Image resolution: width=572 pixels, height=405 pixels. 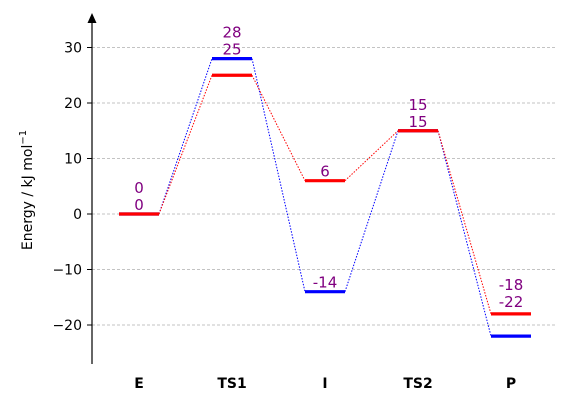 What do you see at coordinates (231, 384) in the screenshot?
I see `x-category-label: TS1` at bounding box center [231, 384].